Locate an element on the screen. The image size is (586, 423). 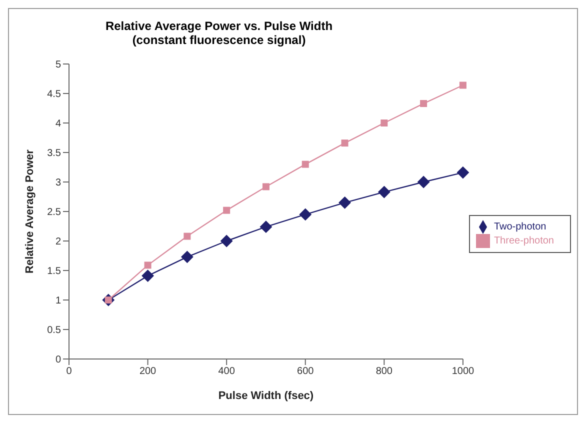
y-tick-label: 3.5 is located at coordinates (54, 154).